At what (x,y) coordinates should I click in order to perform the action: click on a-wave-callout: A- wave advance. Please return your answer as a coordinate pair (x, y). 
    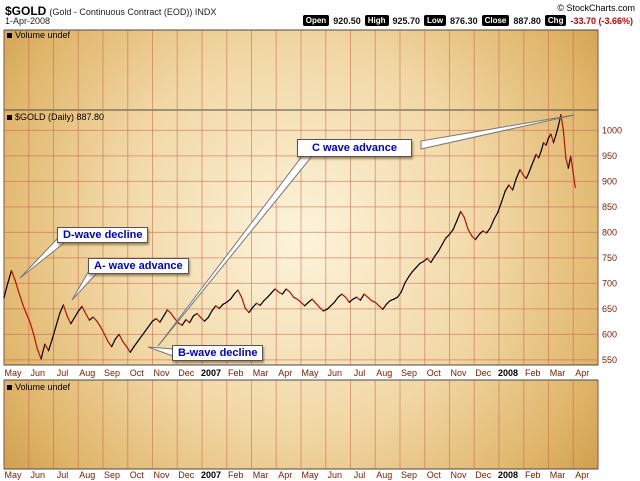
    Looking at the image, I should click on (138, 266).